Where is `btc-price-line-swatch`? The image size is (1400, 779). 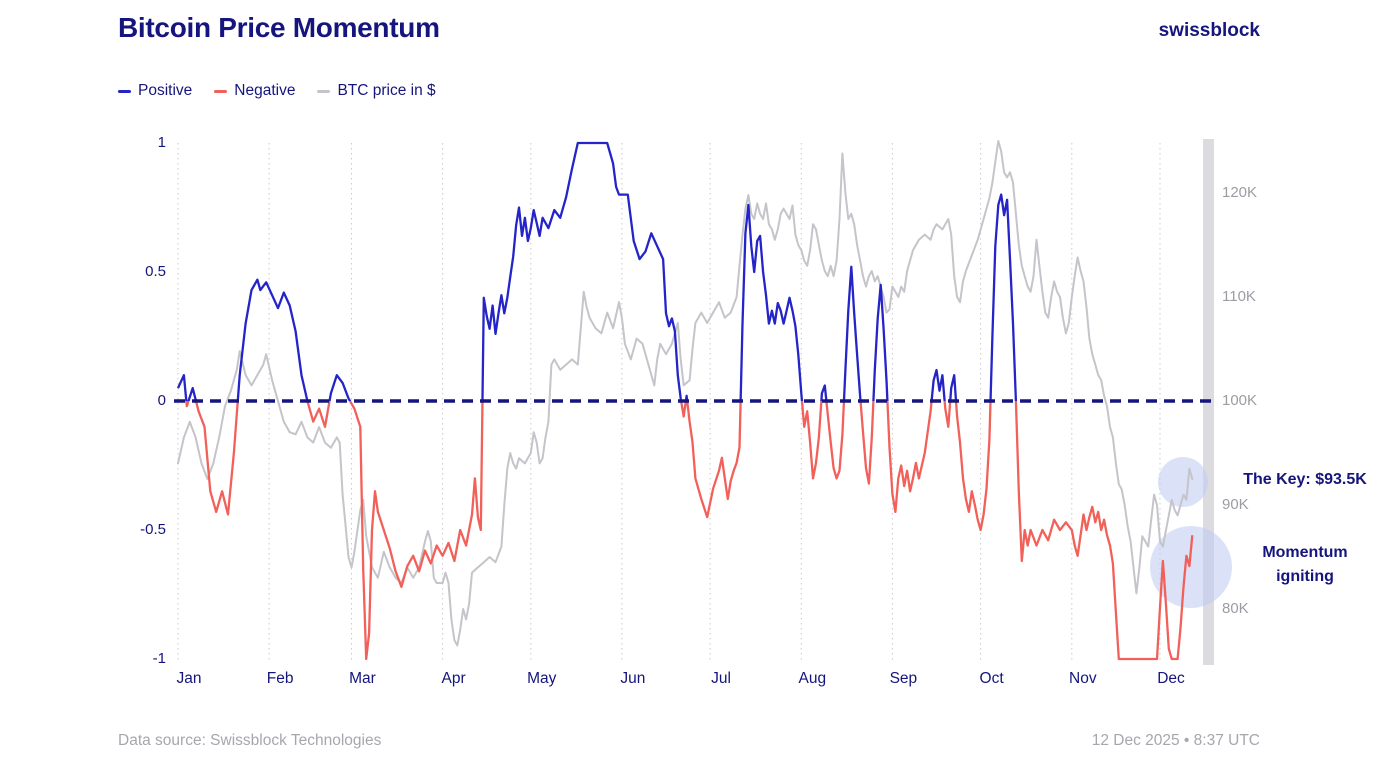
btc-price-line-swatch is located at coordinates (324, 91).